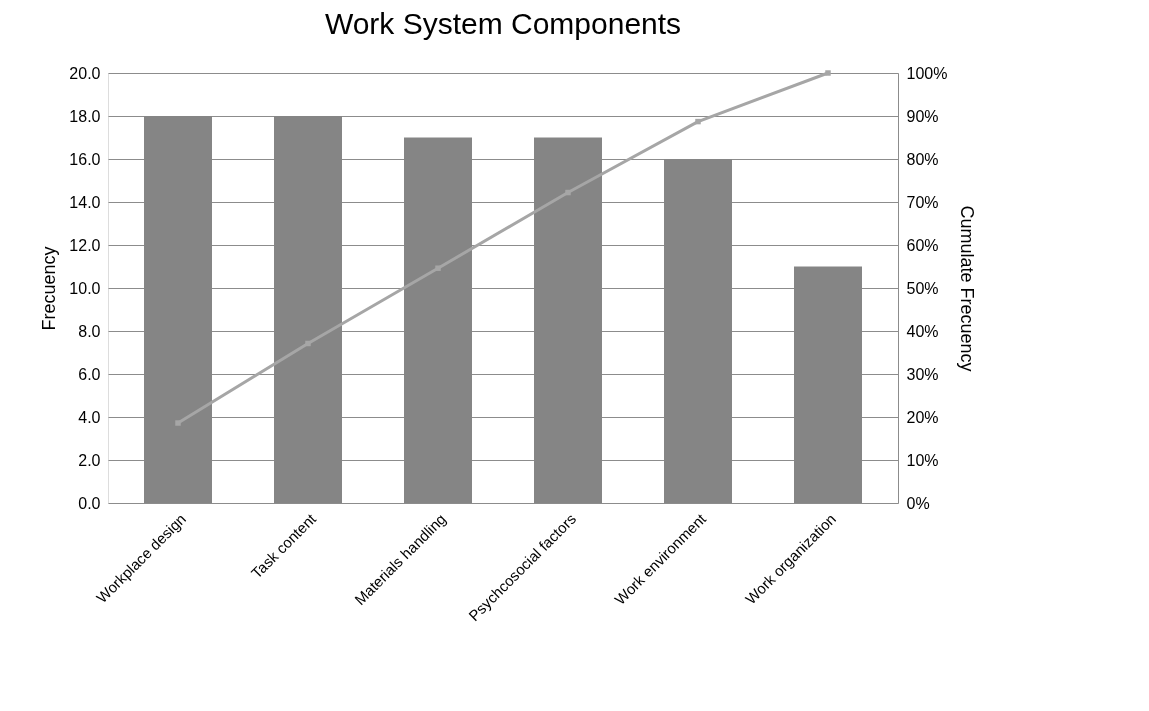  I want to click on chart-title: Work System Components, so click(503, 23).